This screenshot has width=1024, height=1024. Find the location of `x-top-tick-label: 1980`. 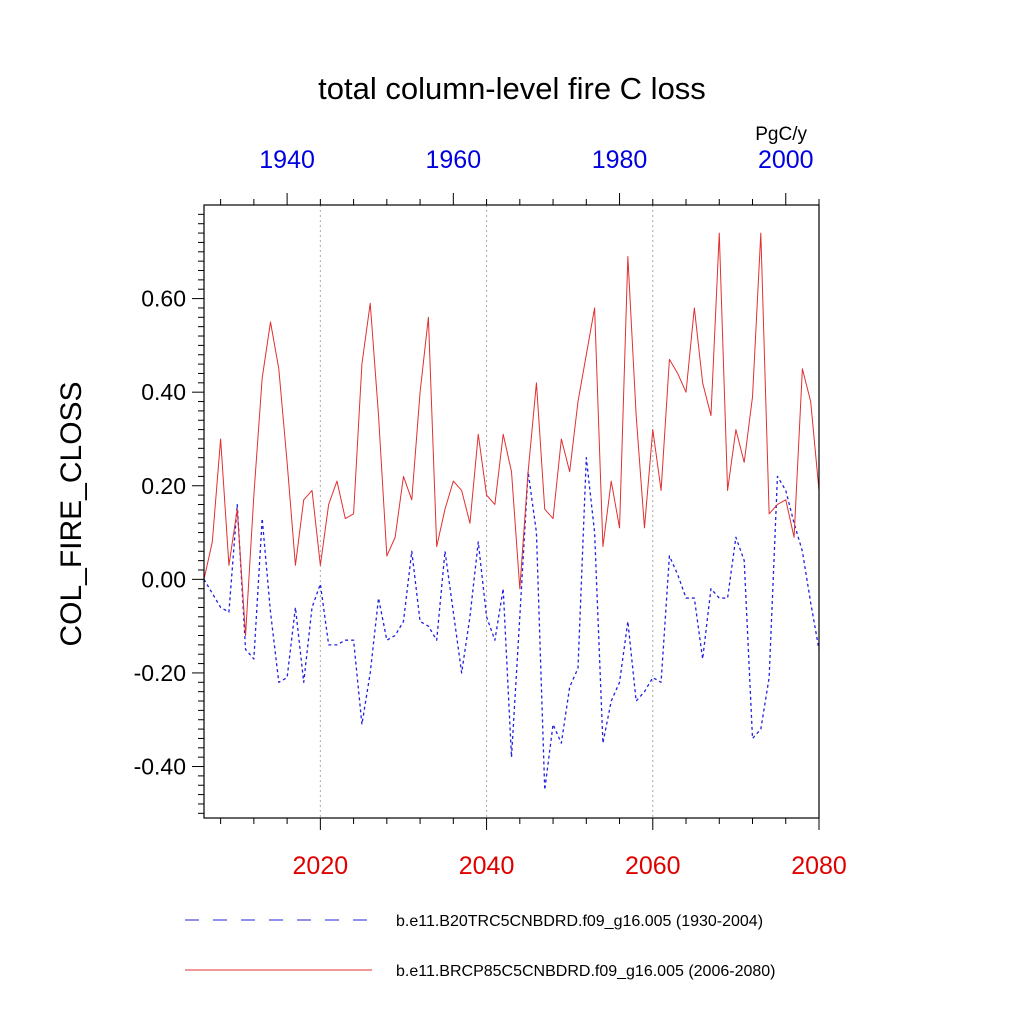

x-top-tick-label: 1980 is located at coordinates (620, 160).